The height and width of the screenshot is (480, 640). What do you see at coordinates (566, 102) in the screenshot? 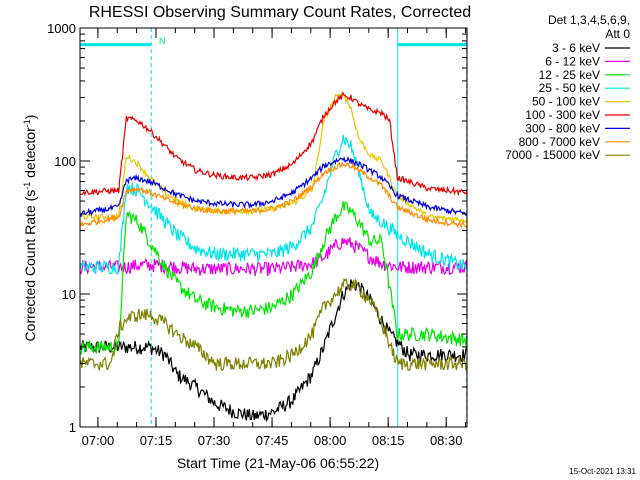
I see `legend-label: 50 - 100 keV` at bounding box center [566, 102].